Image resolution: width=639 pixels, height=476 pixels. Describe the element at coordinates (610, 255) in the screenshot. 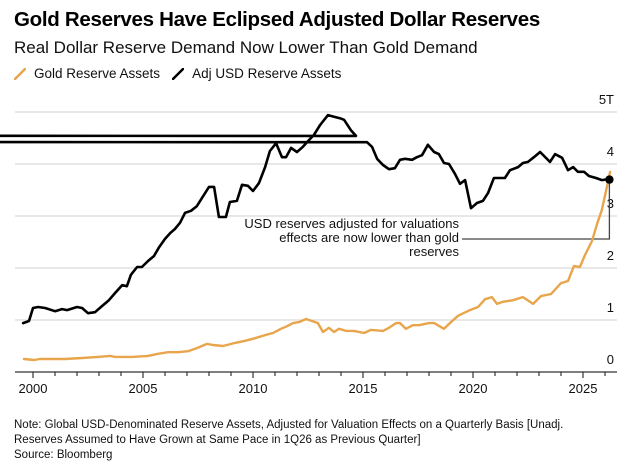

I see `y-tick-label: 2` at that location.